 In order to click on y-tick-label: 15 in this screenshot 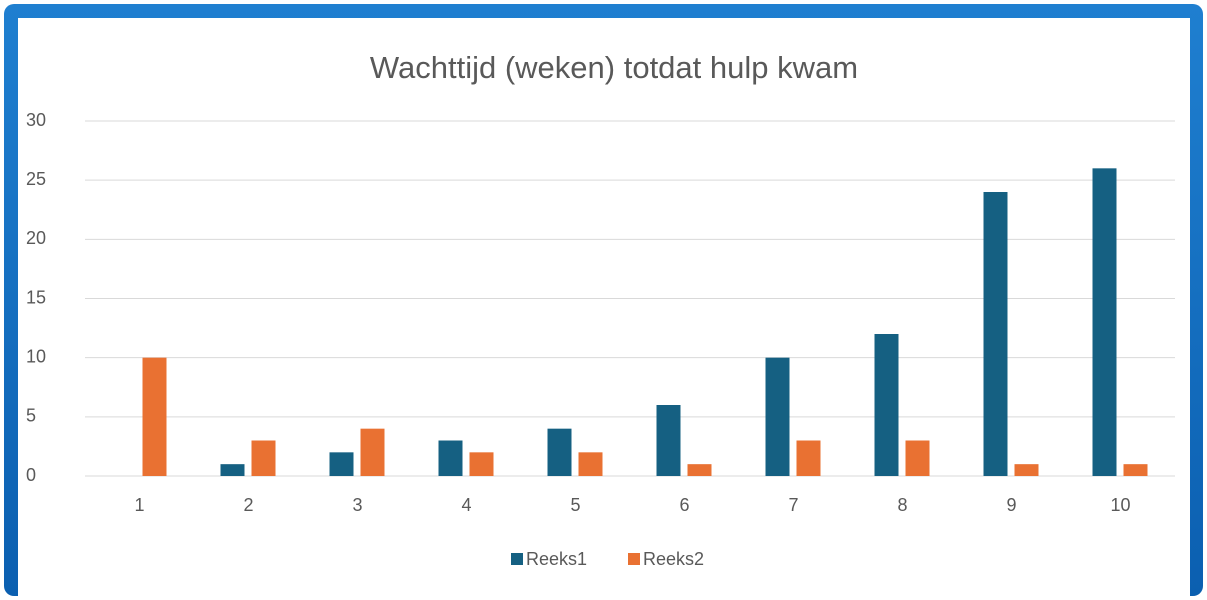, I will do `click(36, 297)`.